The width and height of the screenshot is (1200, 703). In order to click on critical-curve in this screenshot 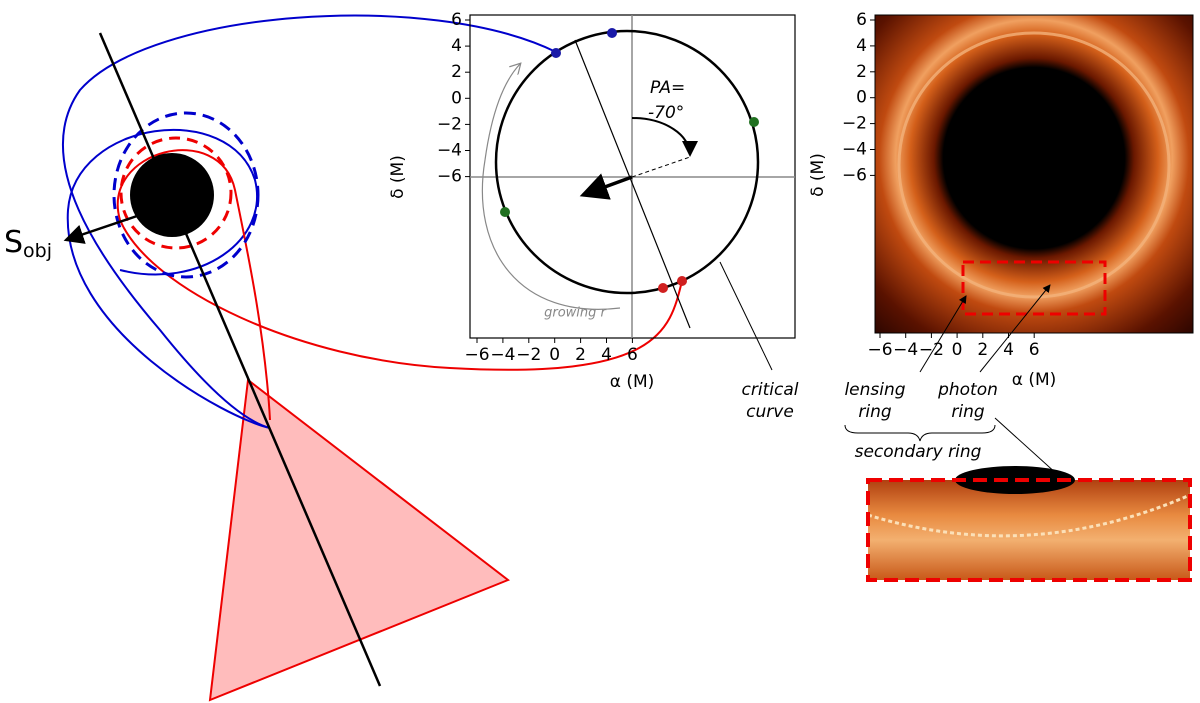, I will do `click(627, 162)`.